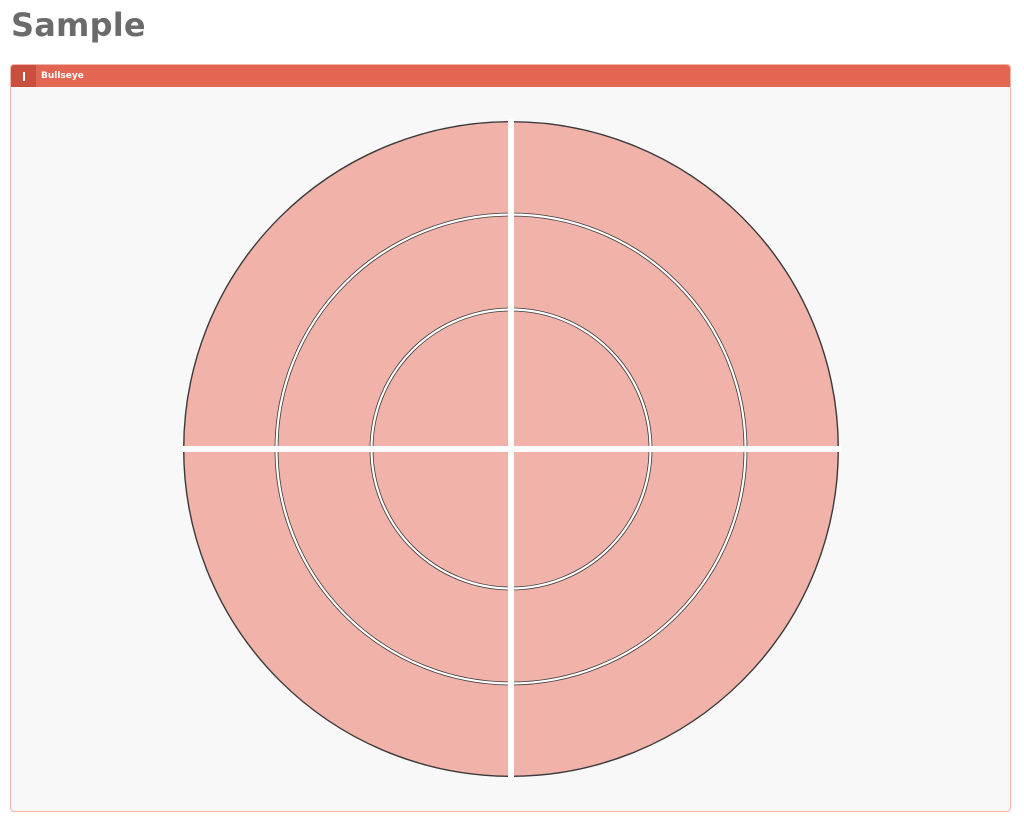 The image size is (1024, 826). I want to click on segment-middle-top-left, so click(394, 332).